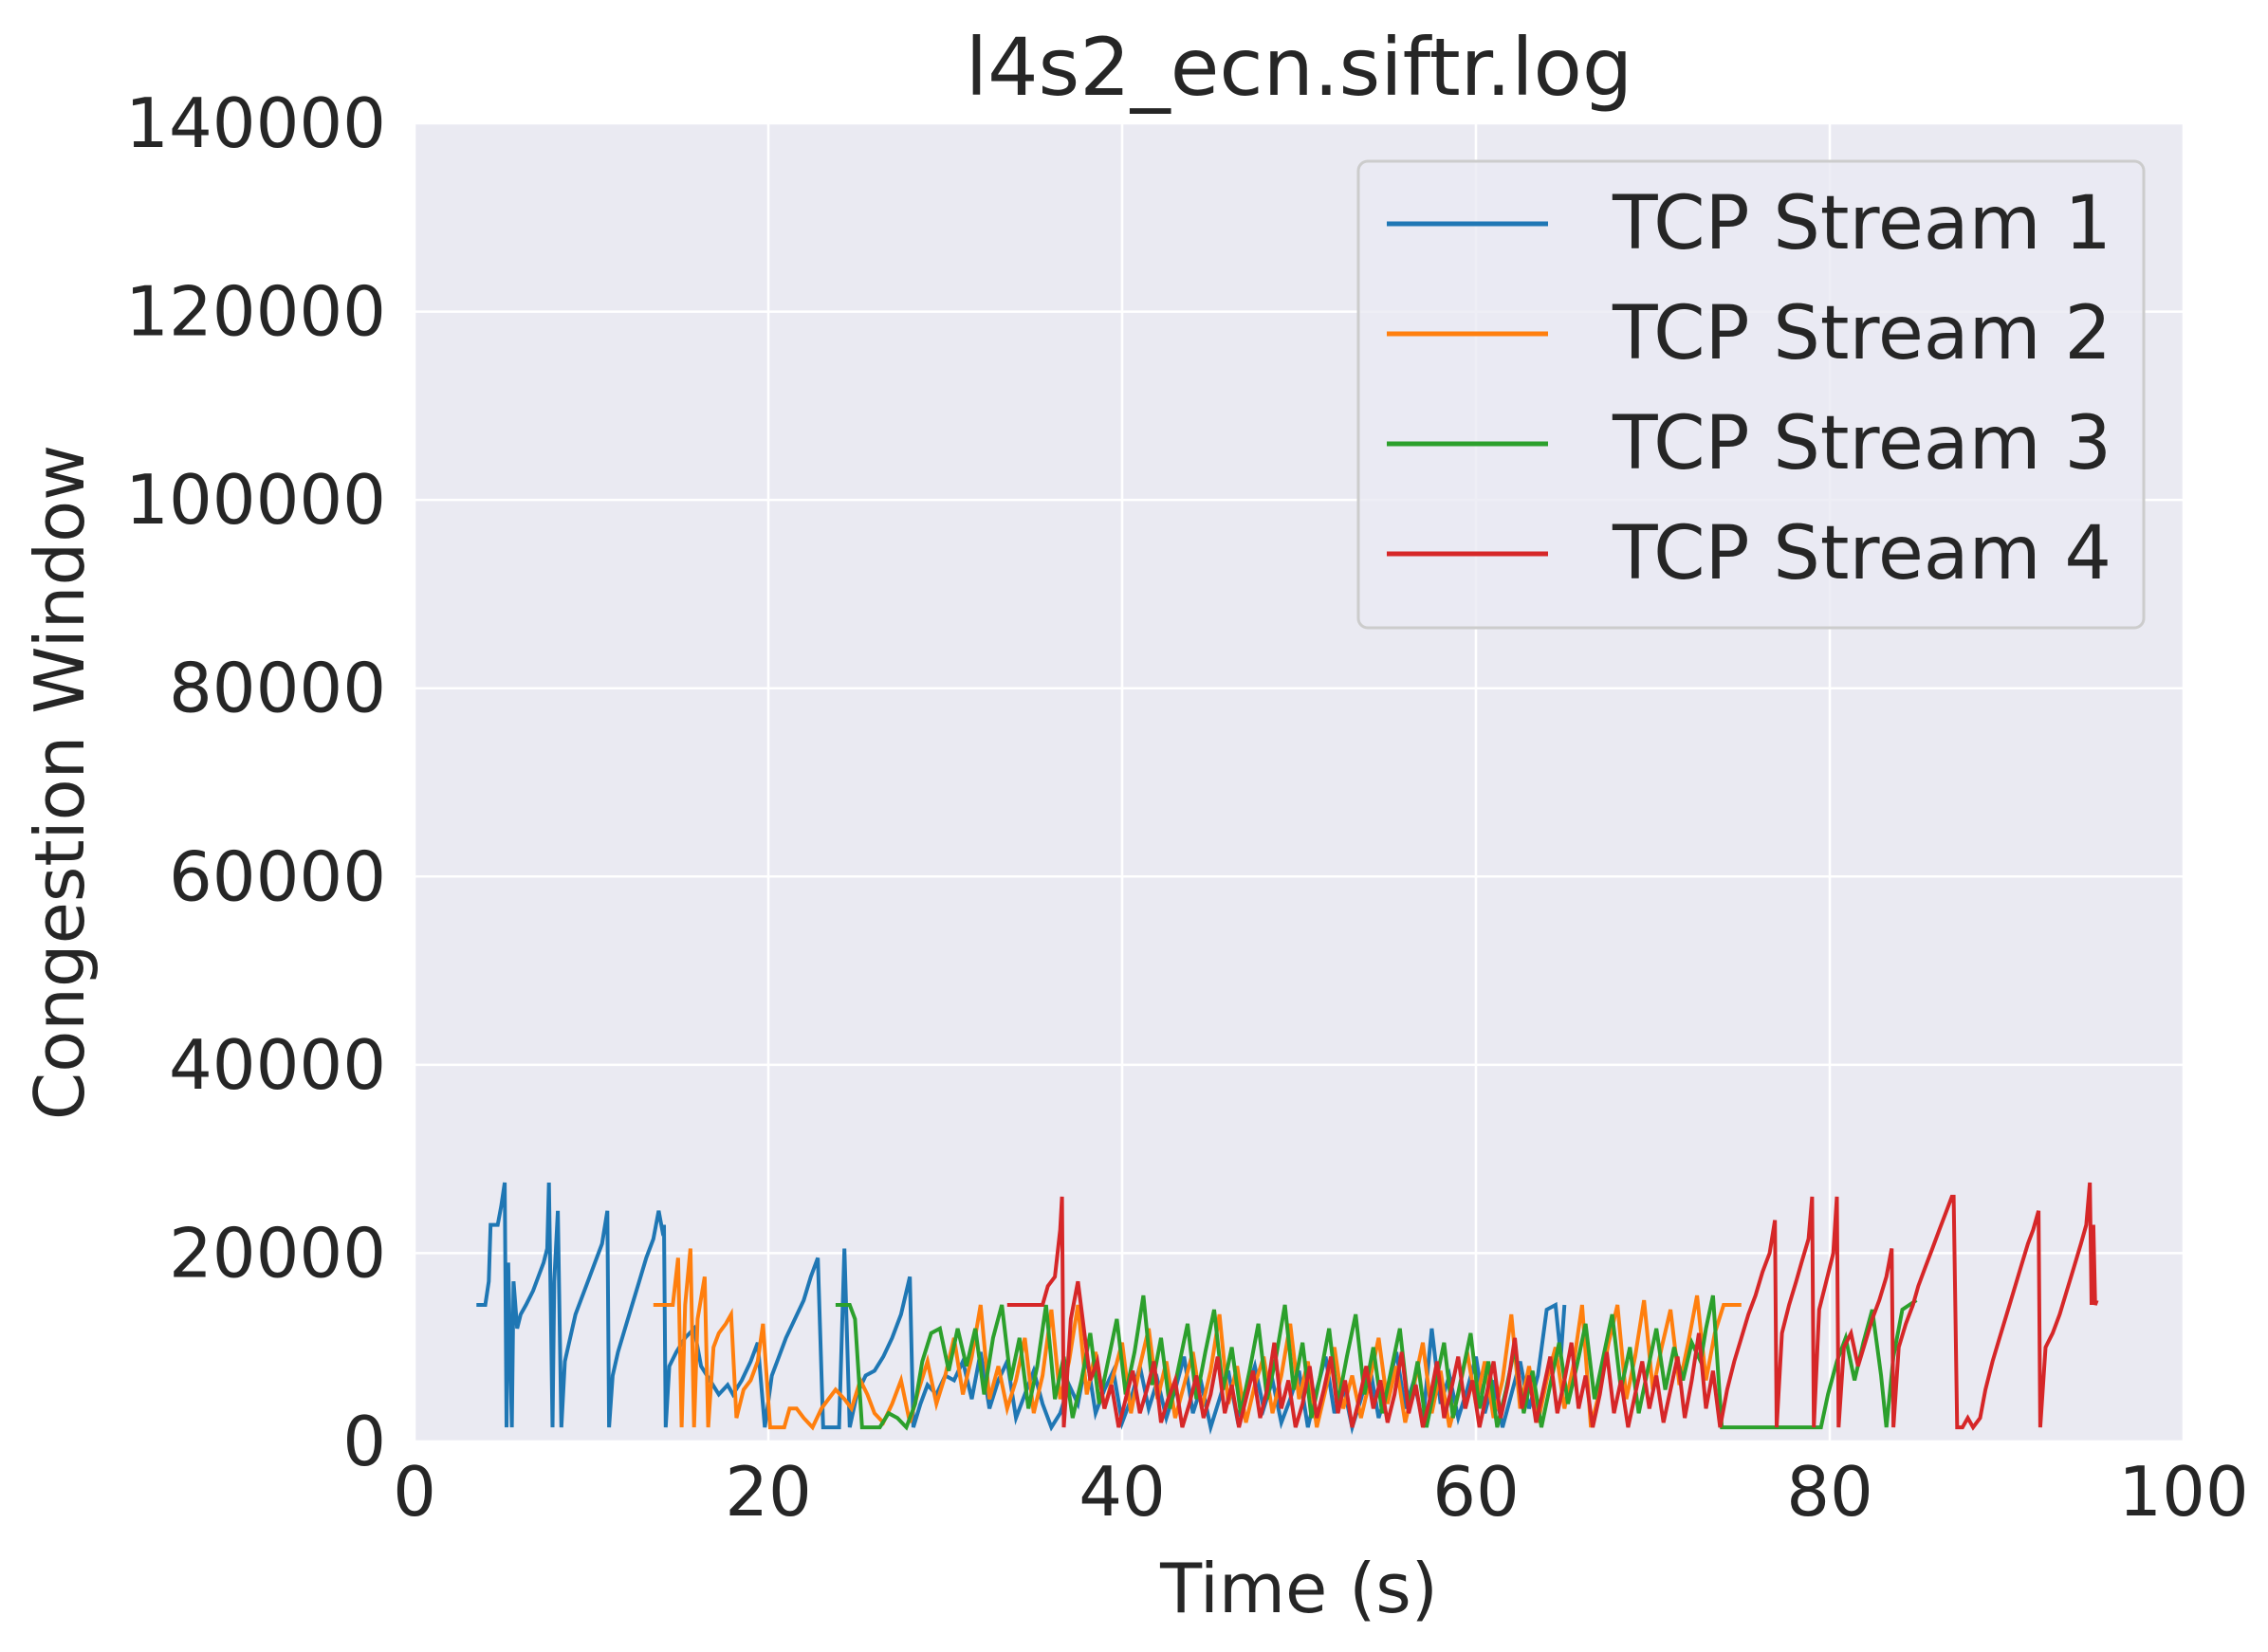  Describe the element at coordinates (364, 1441) in the screenshot. I see `y-tick-label: 0` at that location.